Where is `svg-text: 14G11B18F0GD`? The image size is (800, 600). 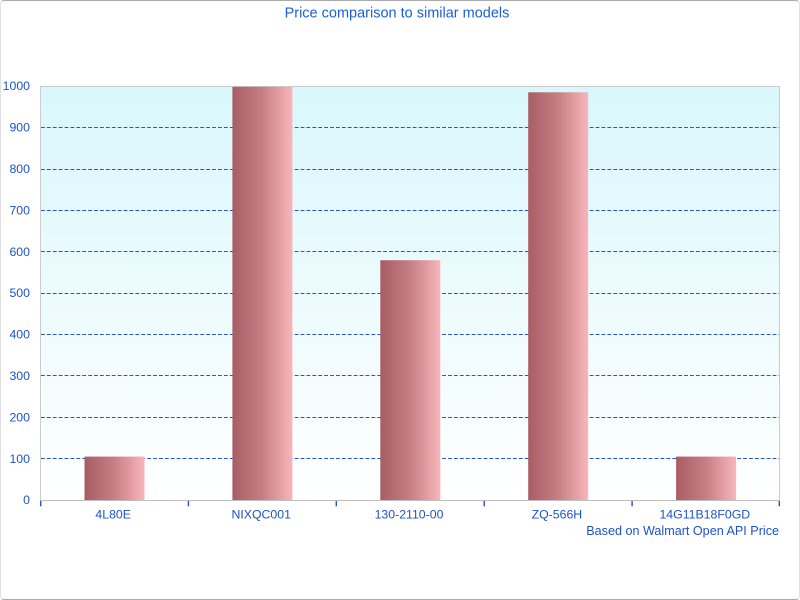
svg-text: 14G11B18F0GD is located at coordinates (704, 514).